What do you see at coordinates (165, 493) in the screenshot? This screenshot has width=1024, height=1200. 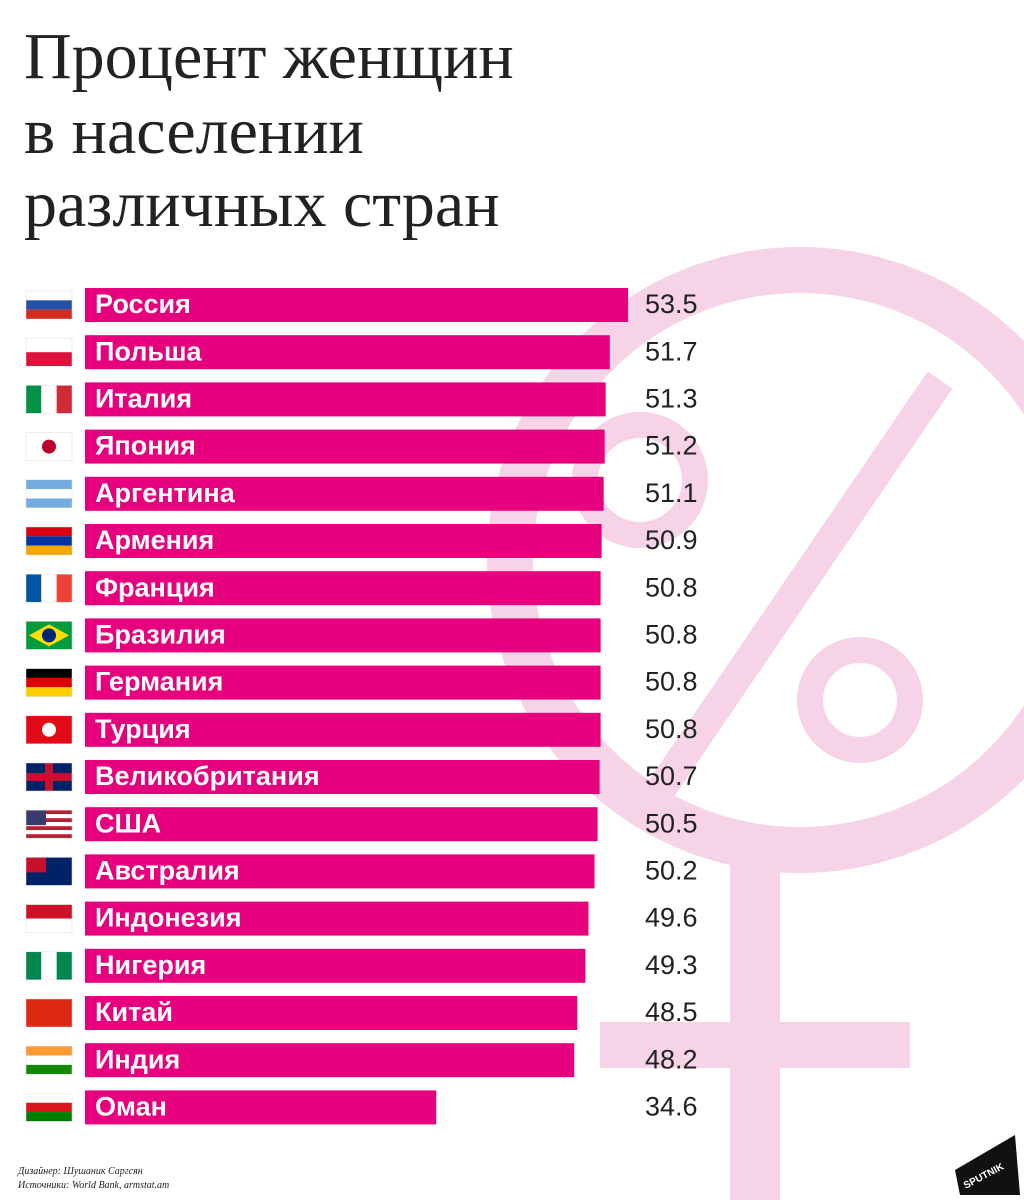 I see `category-label: Аргентина` at bounding box center [165, 493].